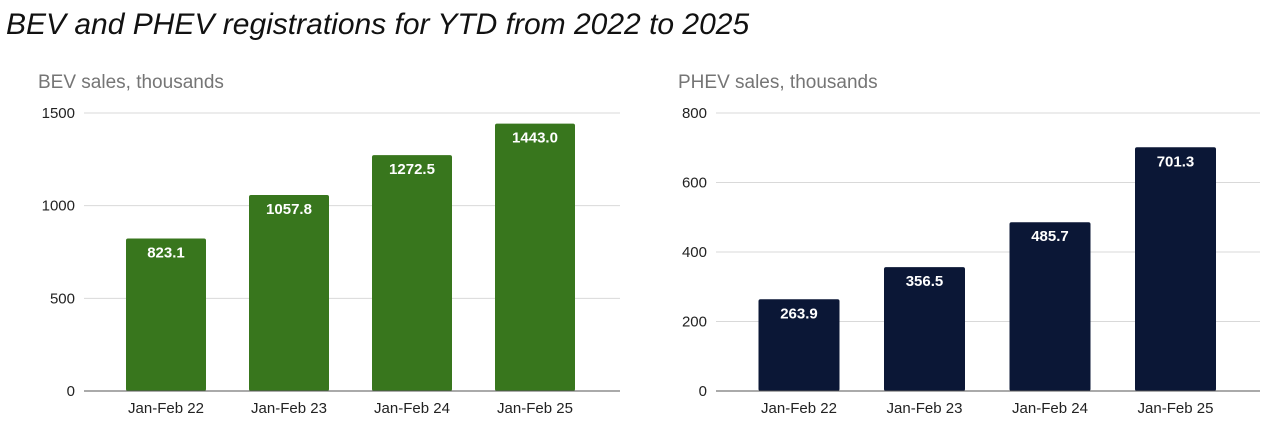 The width and height of the screenshot is (1270, 422). Describe the element at coordinates (131, 82) in the screenshot. I see `bev-y-axis-title: BEV sales, thousands` at that location.